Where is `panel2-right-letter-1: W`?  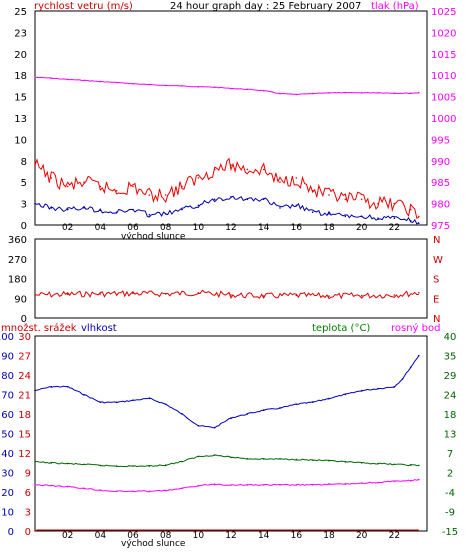 panel2-right-letter-1: W is located at coordinates (438, 260).